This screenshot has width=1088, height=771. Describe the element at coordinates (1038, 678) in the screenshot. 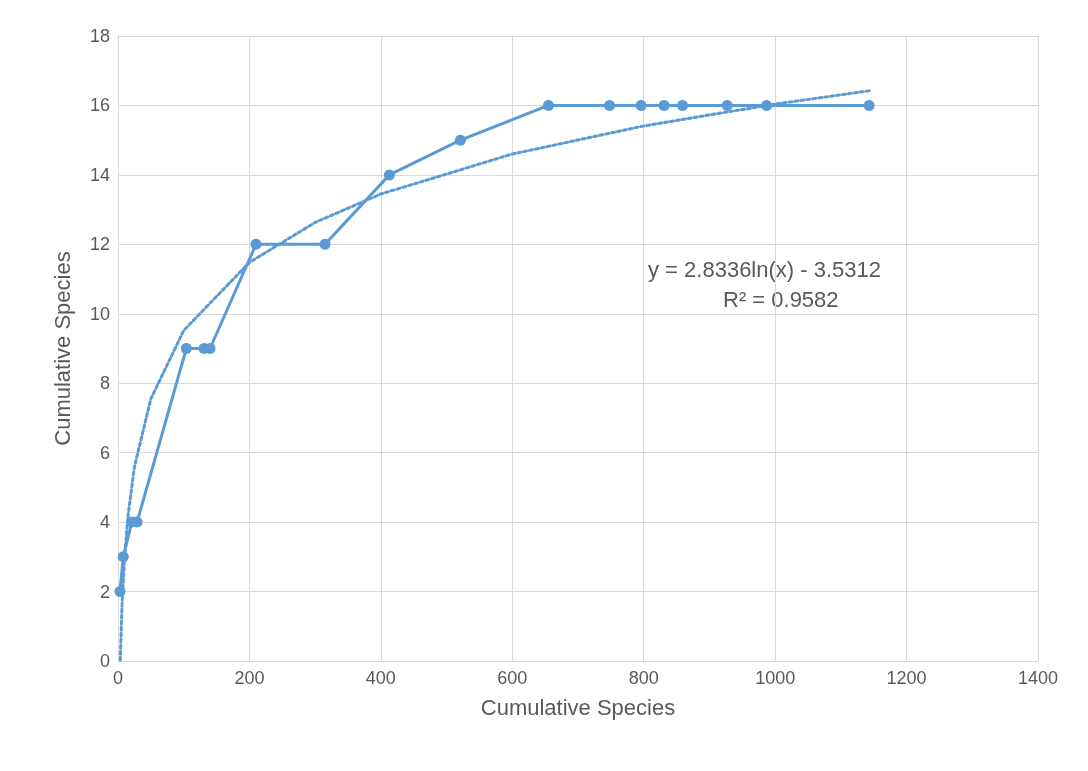

I see `x-tick-label: 1400` at that location.